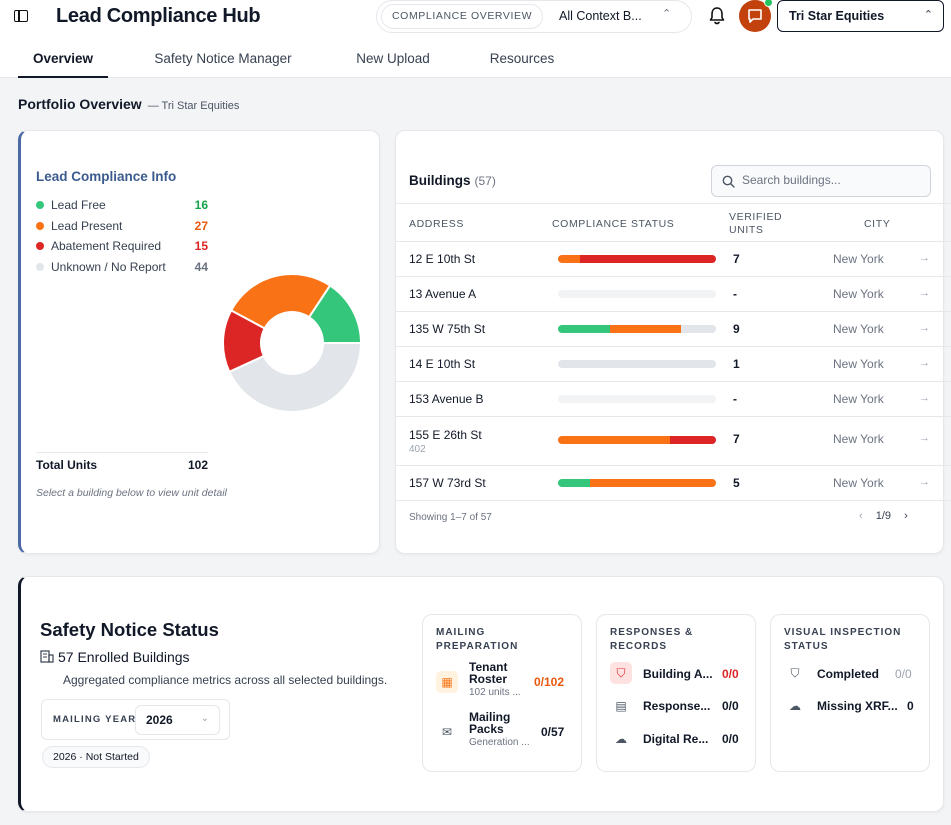  What do you see at coordinates (768, 3) in the screenshot?
I see `online-status-dot` at bounding box center [768, 3].